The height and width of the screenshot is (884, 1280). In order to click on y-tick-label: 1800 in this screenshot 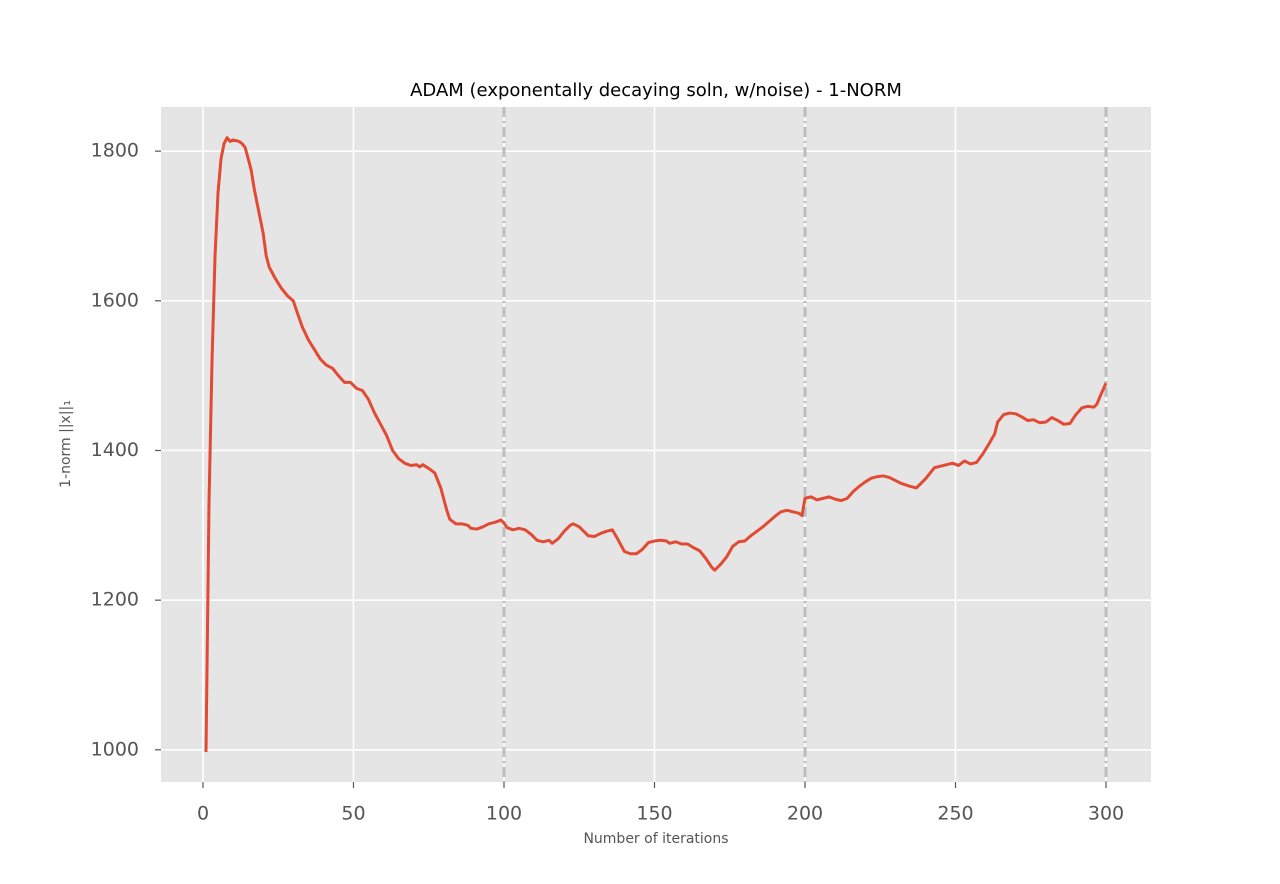, I will do `click(115, 151)`.